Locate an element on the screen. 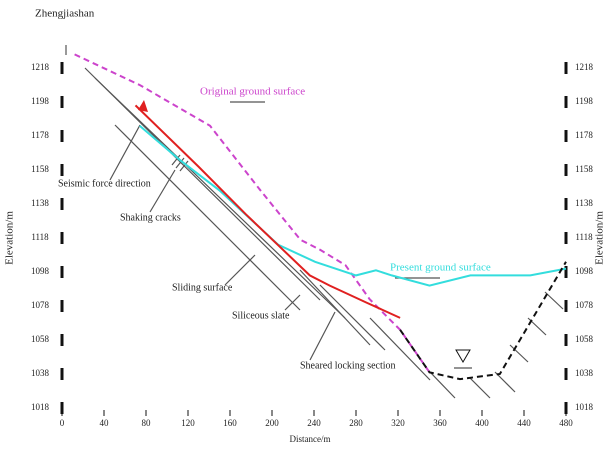  y2-tick-label: 1158 is located at coordinates (584, 169).